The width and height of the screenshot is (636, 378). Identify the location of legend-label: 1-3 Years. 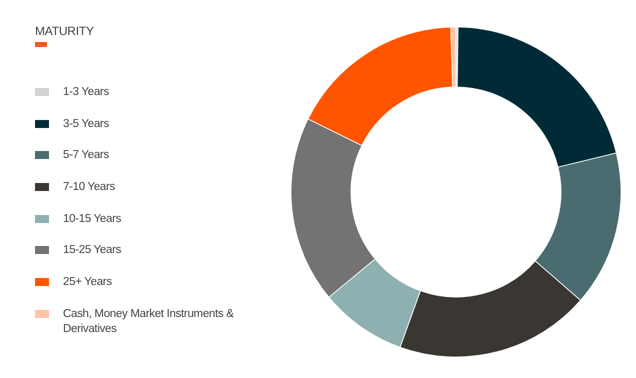
(86, 92).